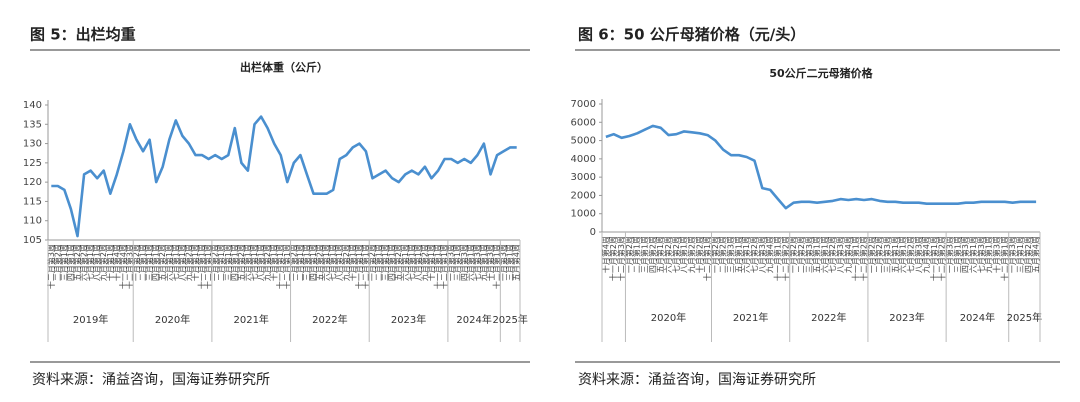 This screenshot has width=1080, height=402. What do you see at coordinates (32, 182) in the screenshot?
I see `y-tick-label: 120` at bounding box center [32, 182].